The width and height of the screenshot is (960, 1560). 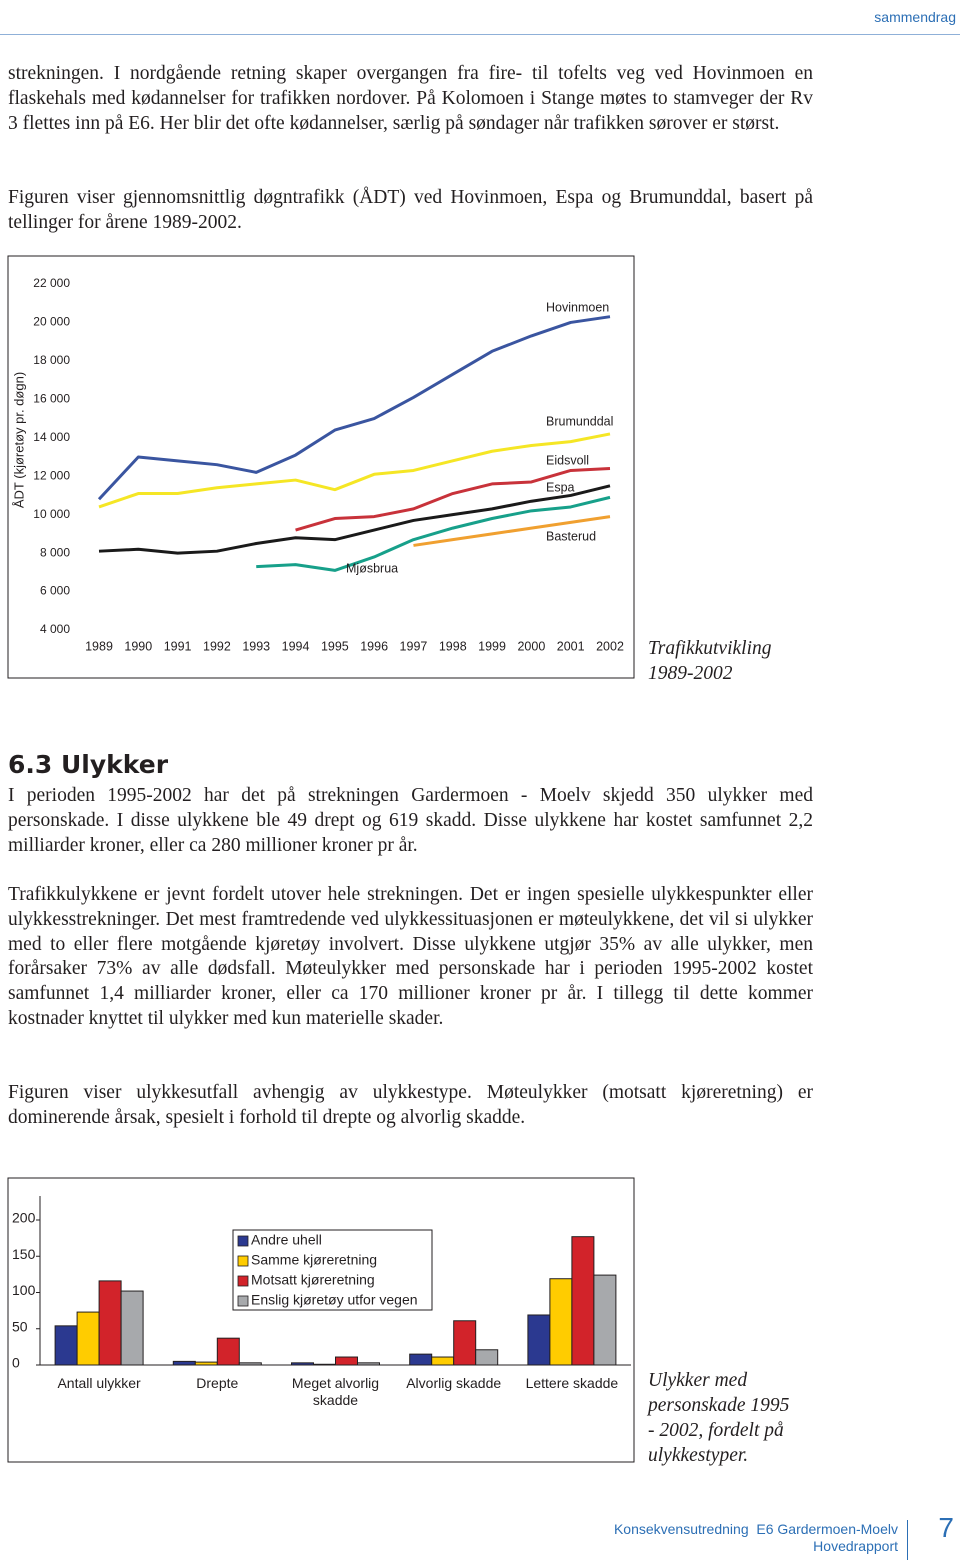 What do you see at coordinates (24, 1254) in the screenshot?
I see `y-tick-label: 150` at bounding box center [24, 1254].